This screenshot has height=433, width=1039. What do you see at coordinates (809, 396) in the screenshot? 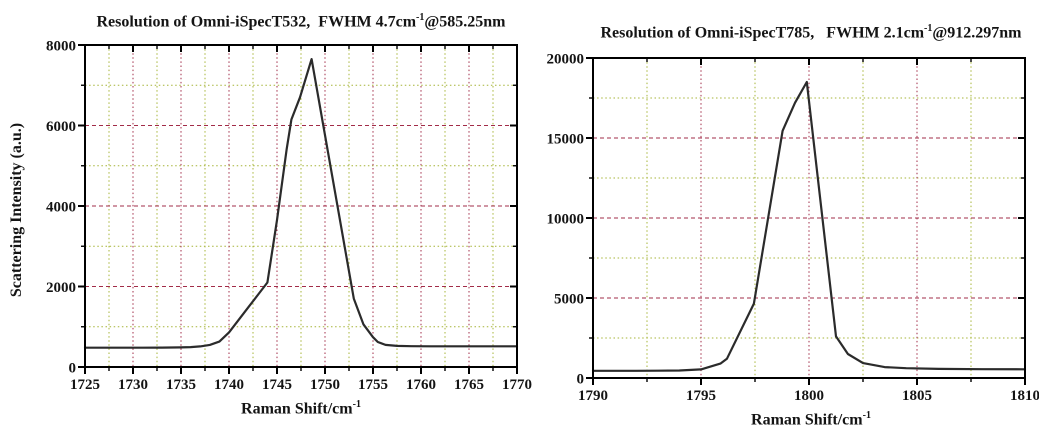
I see `chart2-xtick-1800: 1800` at bounding box center [809, 396].